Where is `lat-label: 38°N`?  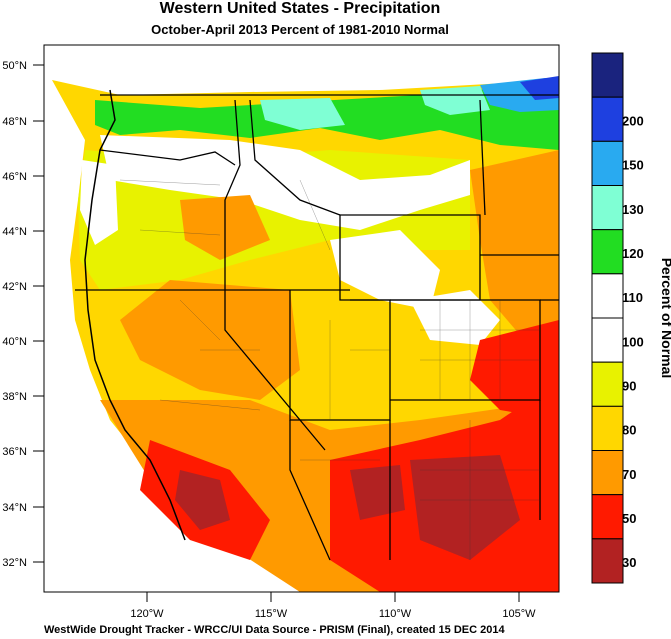
lat-label: 38°N is located at coordinates (14, 397).